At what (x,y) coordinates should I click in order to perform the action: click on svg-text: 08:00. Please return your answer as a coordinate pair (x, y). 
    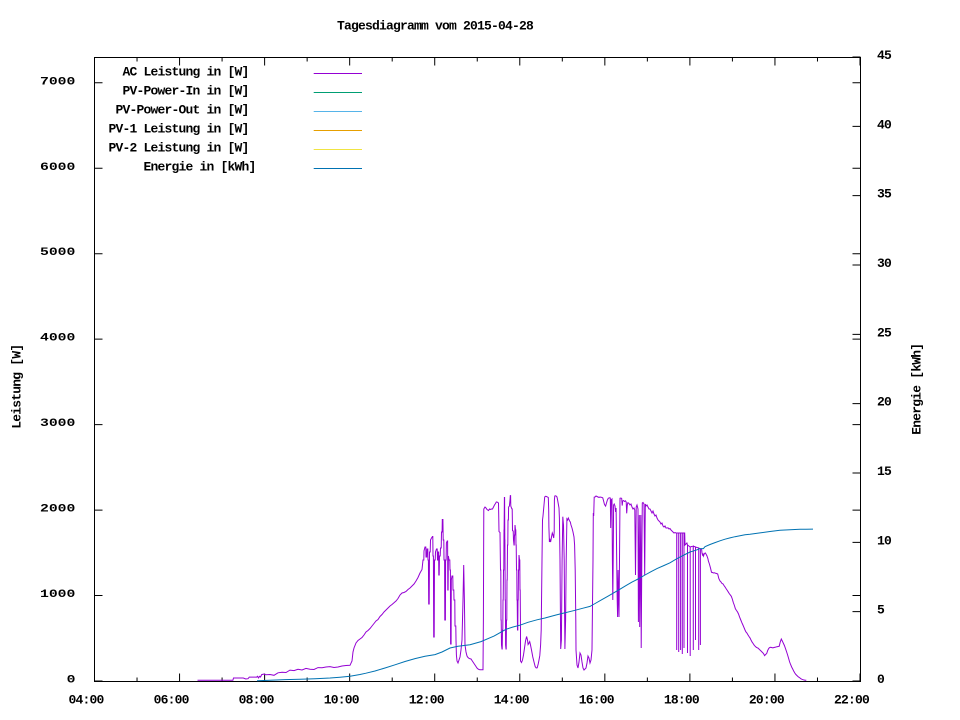
    Looking at the image, I should click on (257, 699).